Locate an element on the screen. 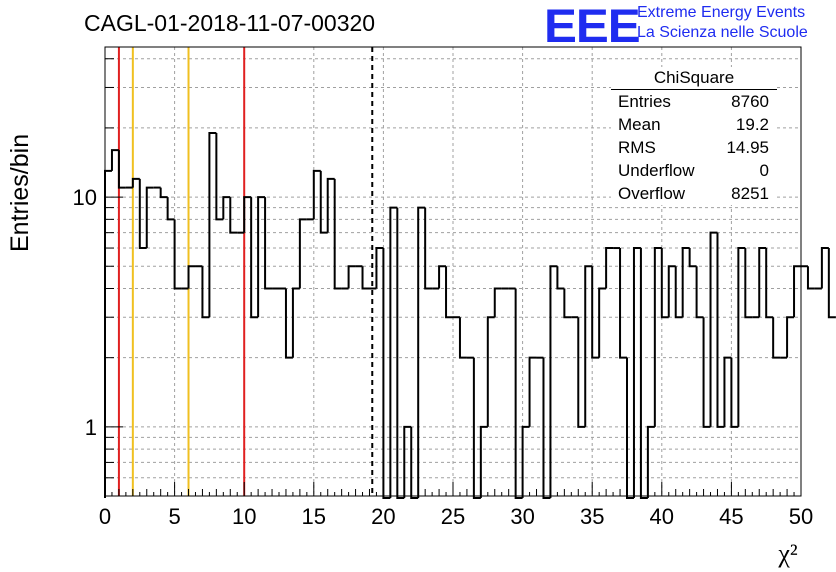 This screenshot has width=836, height=572. y-tick-label: 10 is located at coordinates (85, 197).